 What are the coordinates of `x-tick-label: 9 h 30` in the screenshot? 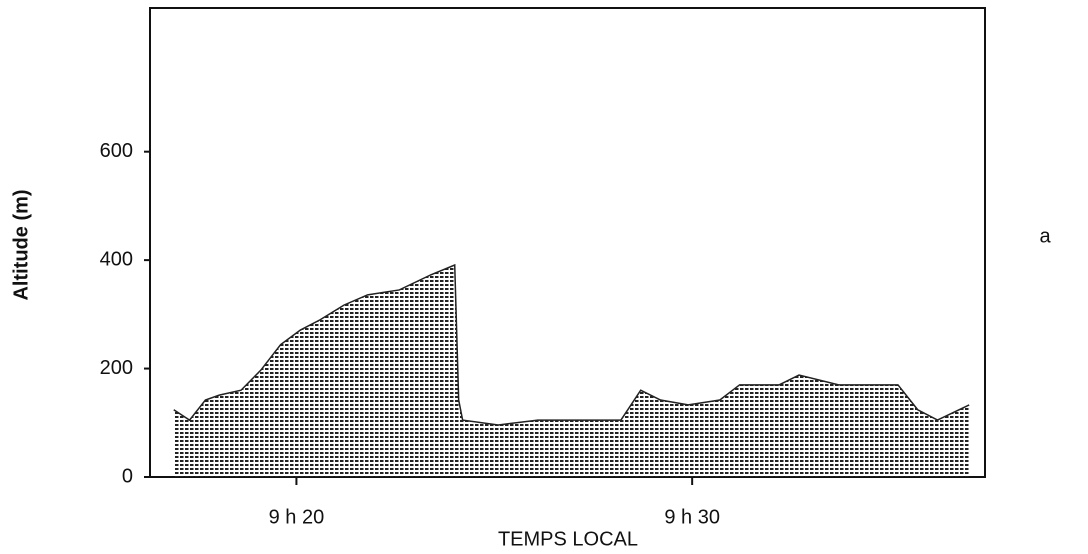 It's located at (692, 517).